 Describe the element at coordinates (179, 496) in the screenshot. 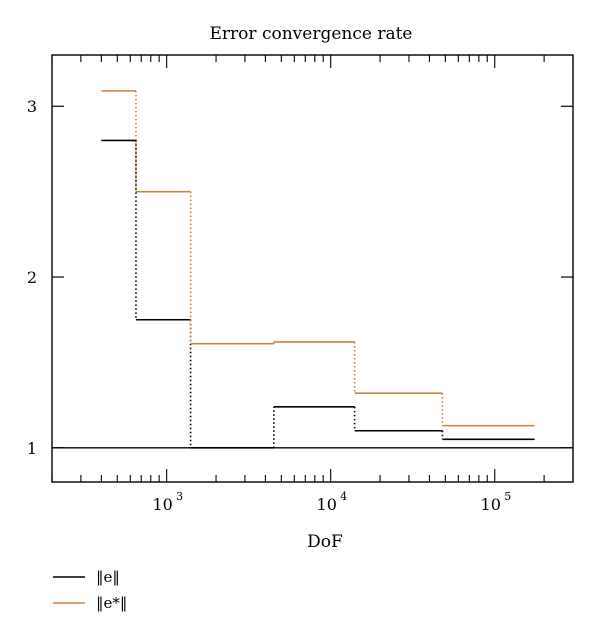

I see `x-tick-exponent: 3` at that location.